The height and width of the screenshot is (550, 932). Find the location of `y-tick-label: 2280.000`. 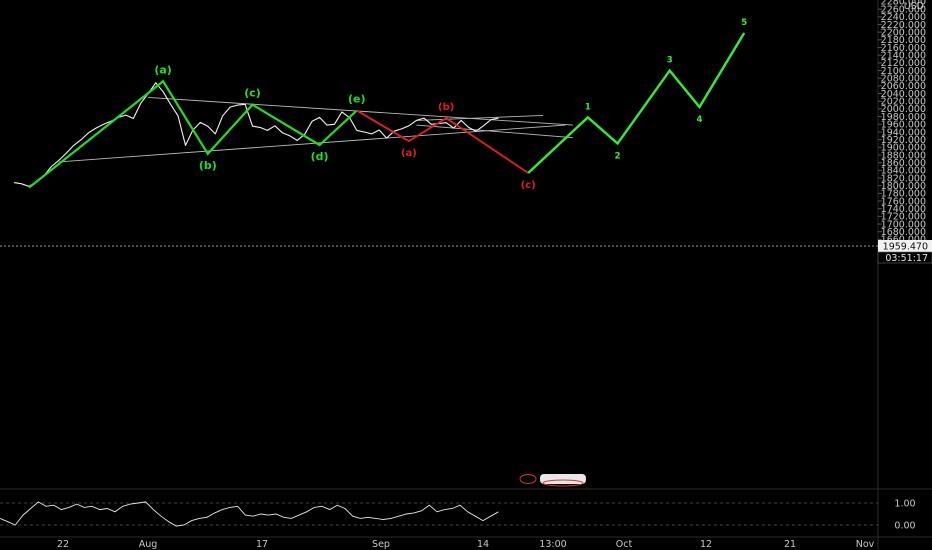

y-tick-label: 2280.000 is located at coordinates (903, 4).